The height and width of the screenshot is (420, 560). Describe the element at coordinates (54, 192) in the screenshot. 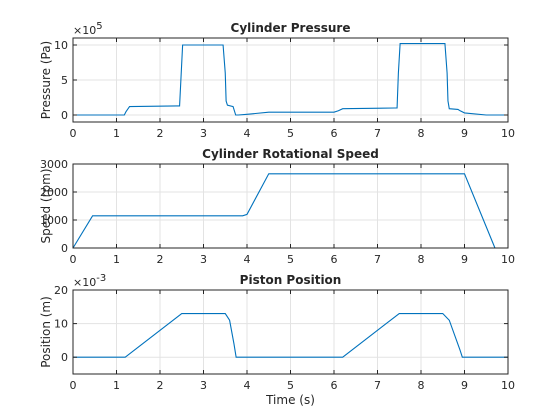

I see `y-tick-label: 2000` at that location.